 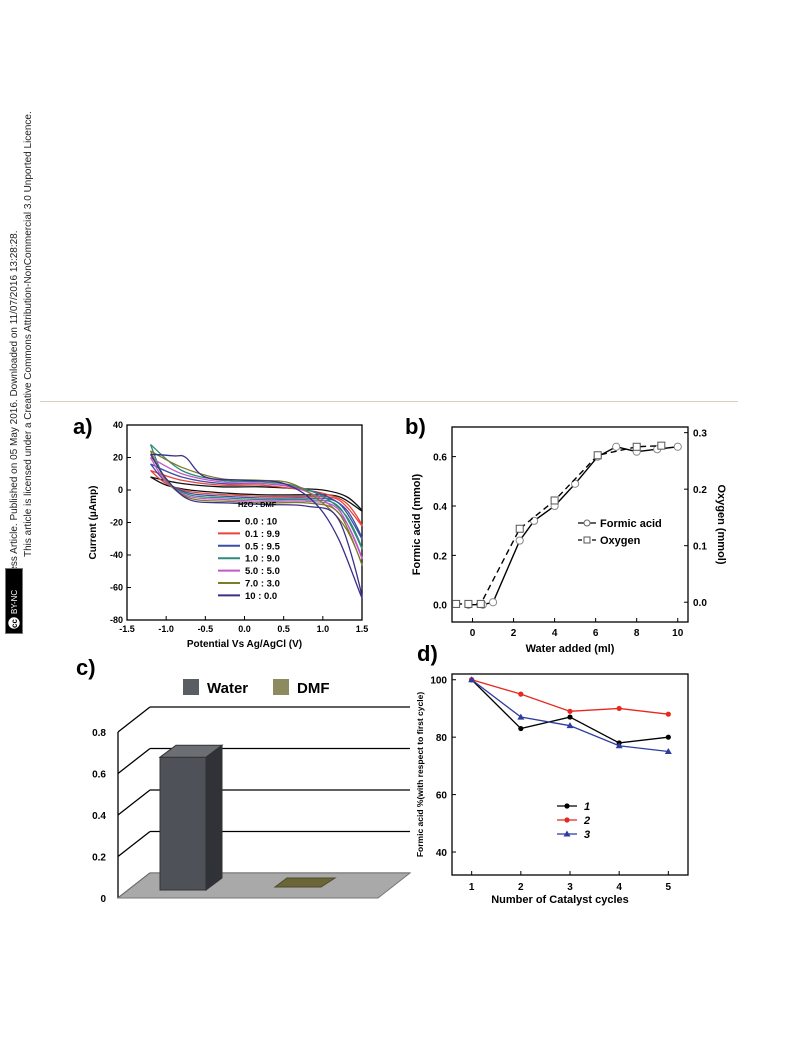 I want to click on panel-label-c: c), so click(x=86, y=667).